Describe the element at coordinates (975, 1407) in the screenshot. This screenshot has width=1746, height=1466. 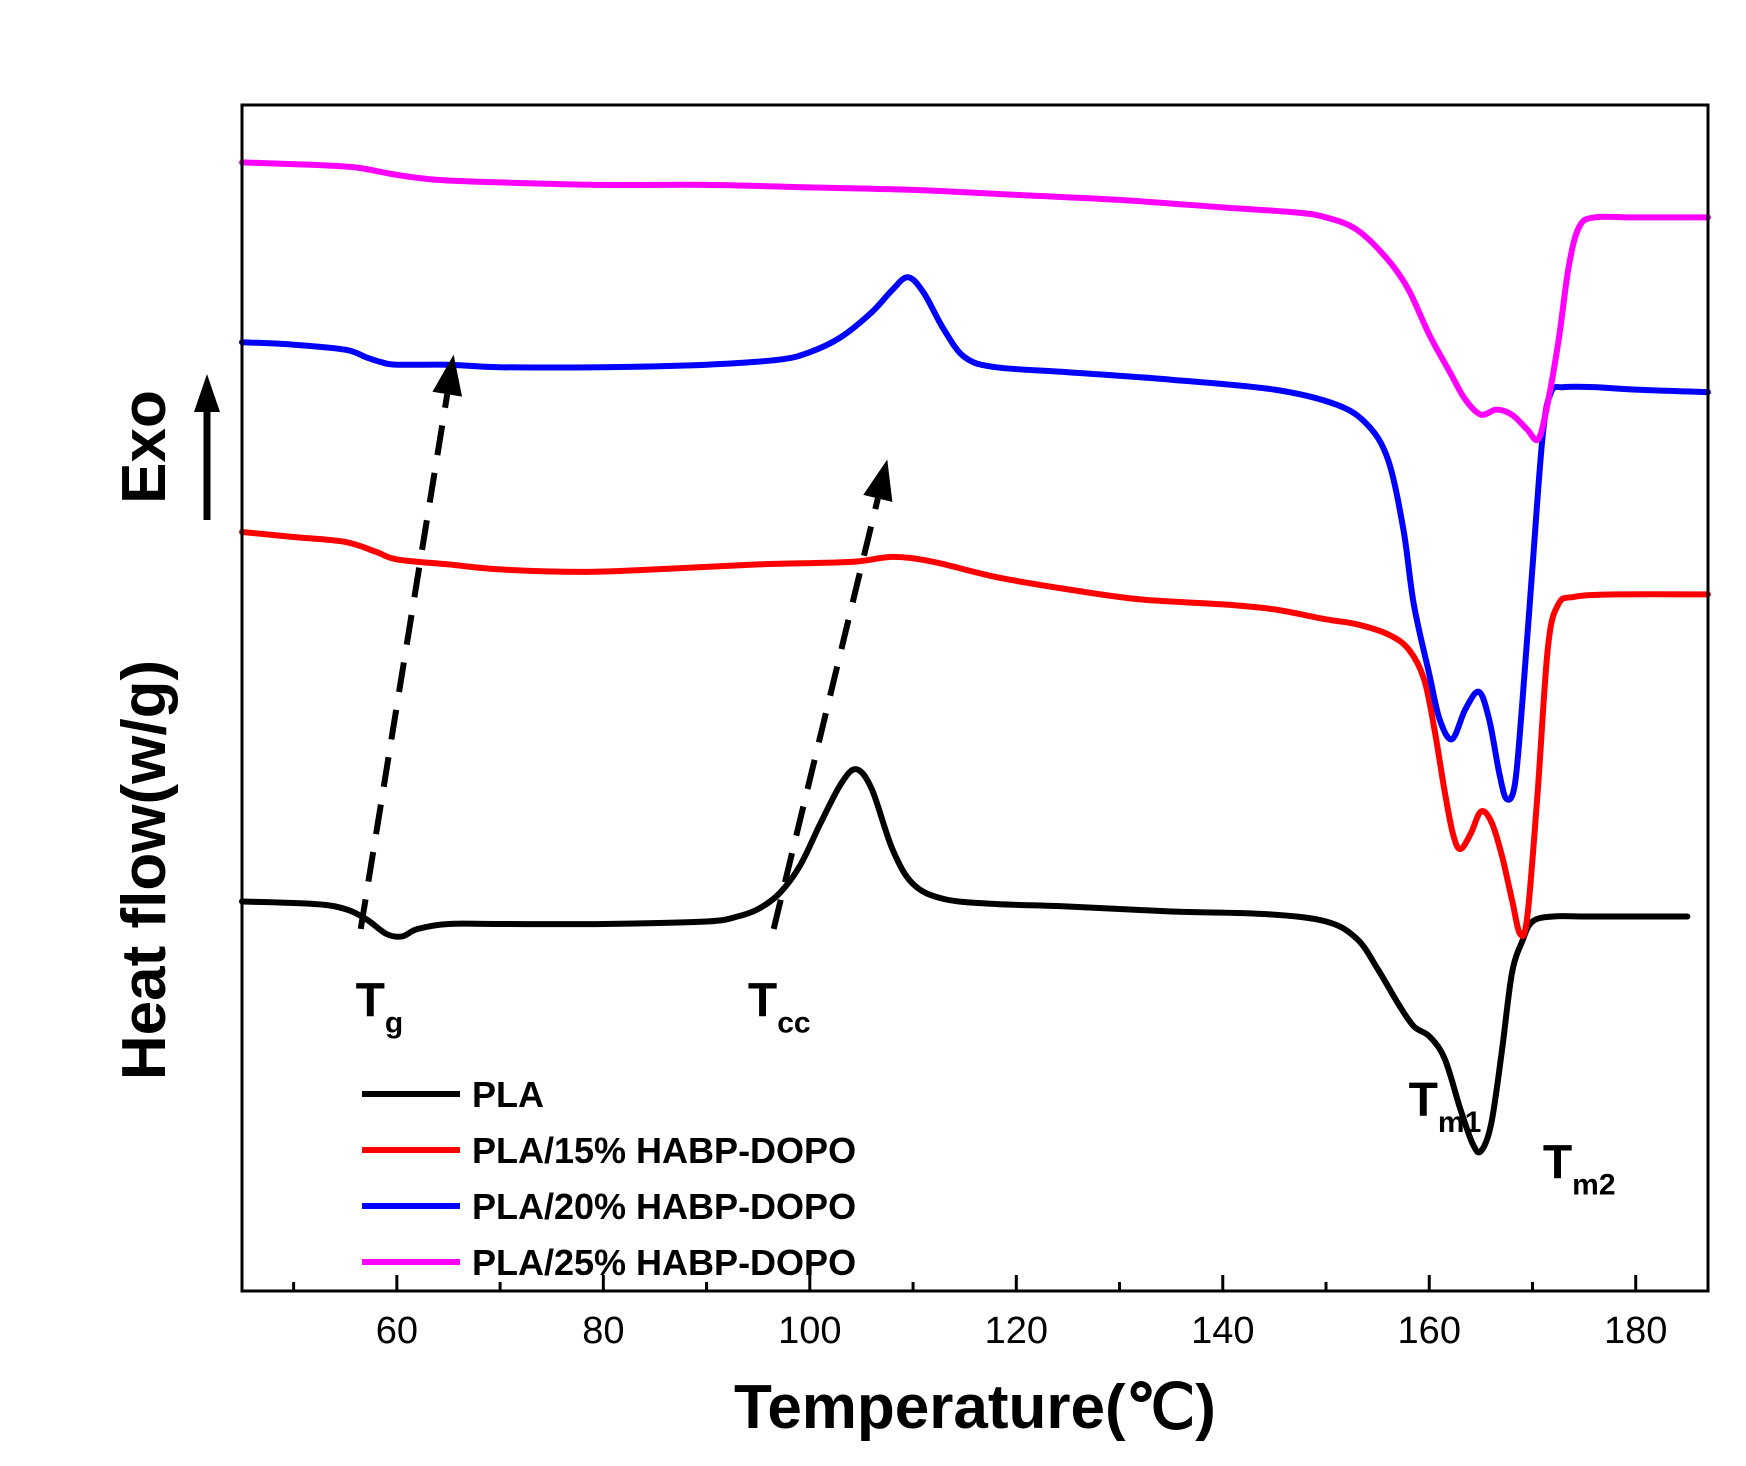
I see `x-axis-title: Temperature(℃)` at that location.